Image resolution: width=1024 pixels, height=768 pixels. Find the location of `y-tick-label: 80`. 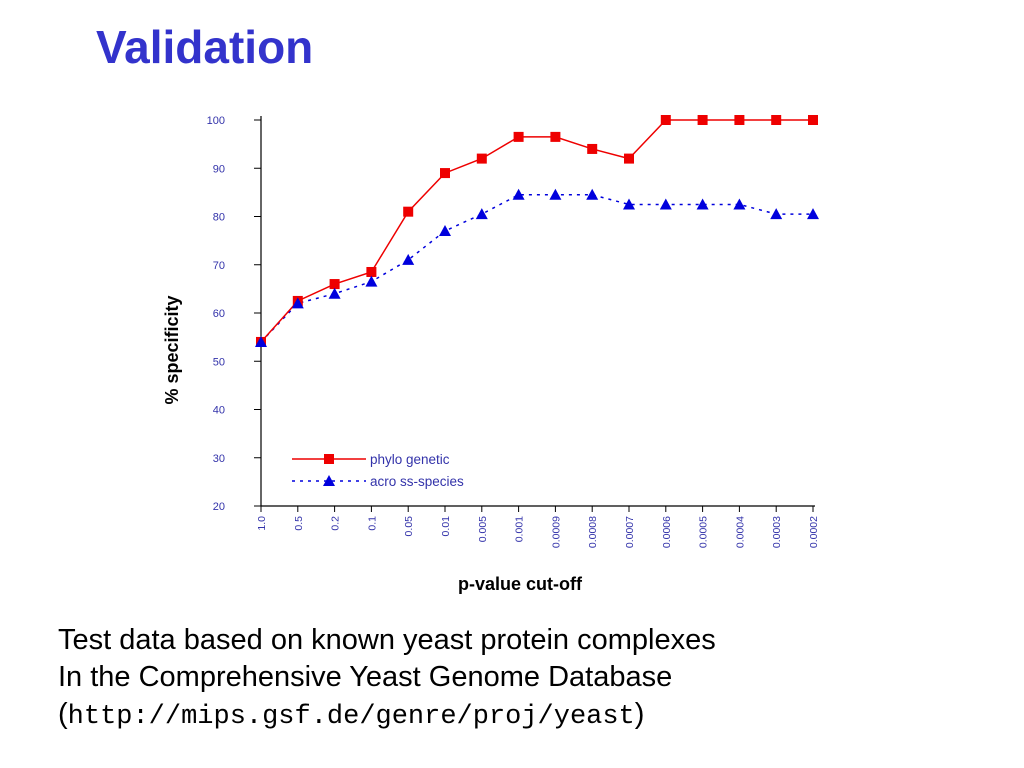

y-tick-label: 80 is located at coordinates (219, 218).